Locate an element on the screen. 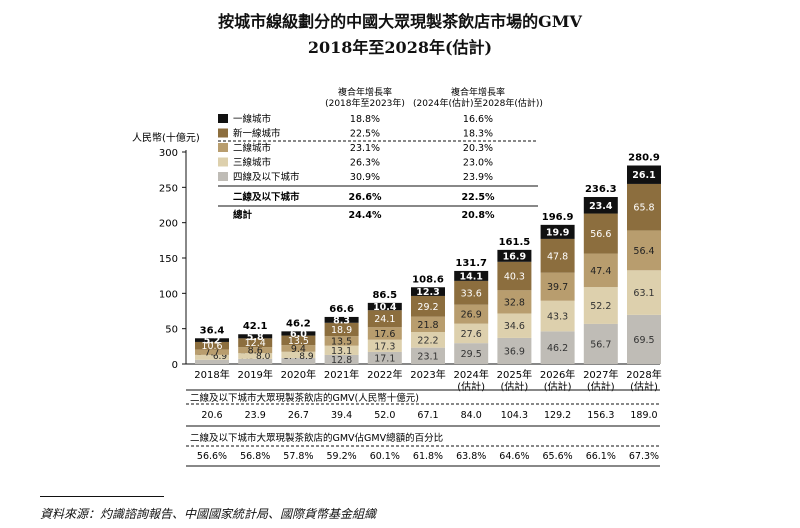 This screenshot has width=800, height=528. table-row1-value: 67.1 is located at coordinates (427, 415).